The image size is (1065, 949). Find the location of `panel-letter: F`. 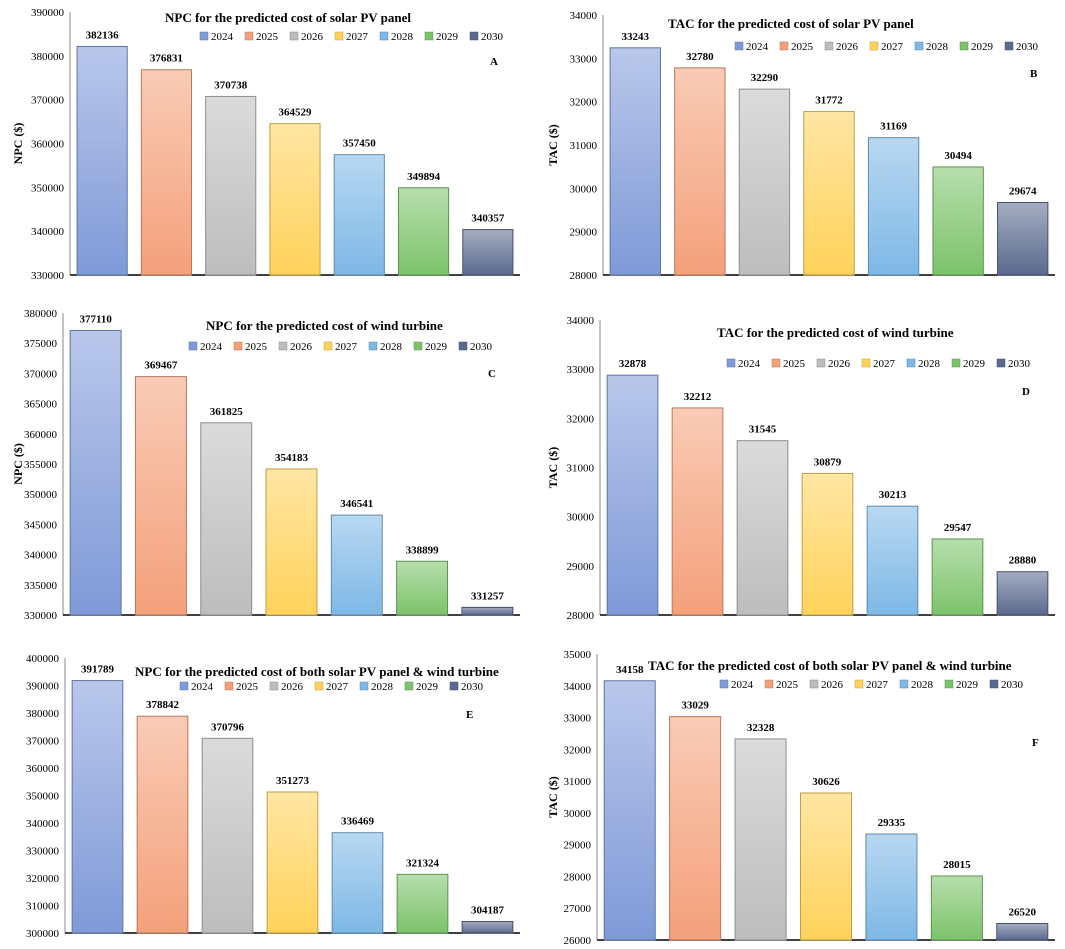

panel-letter: F is located at coordinates (1035, 743).